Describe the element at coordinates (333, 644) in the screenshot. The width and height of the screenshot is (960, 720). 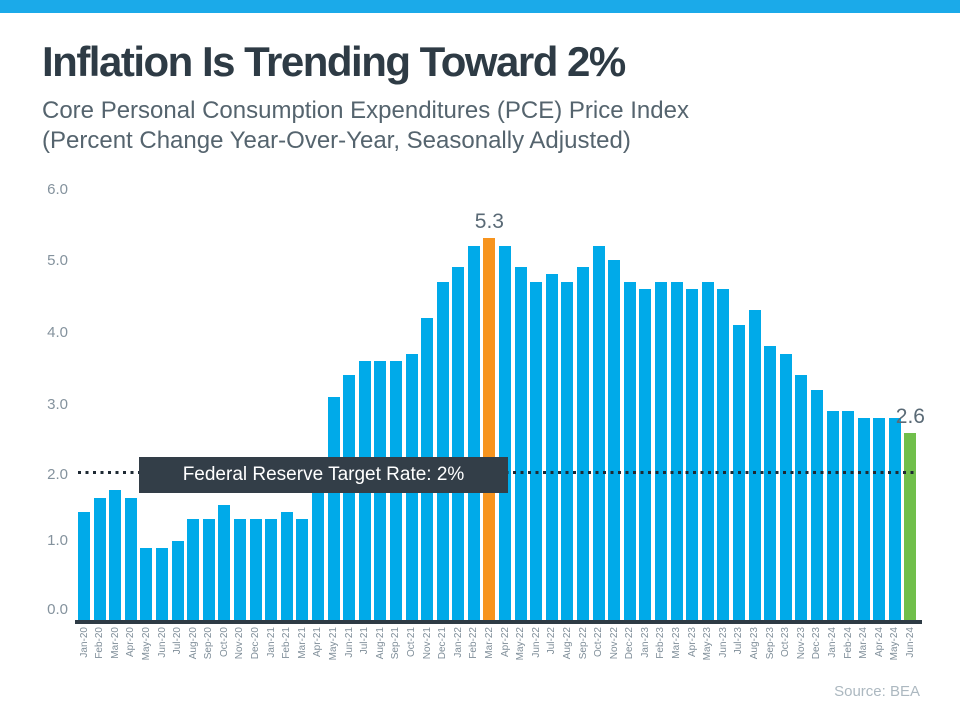
I see `x-tick-May-21: May-21` at that location.